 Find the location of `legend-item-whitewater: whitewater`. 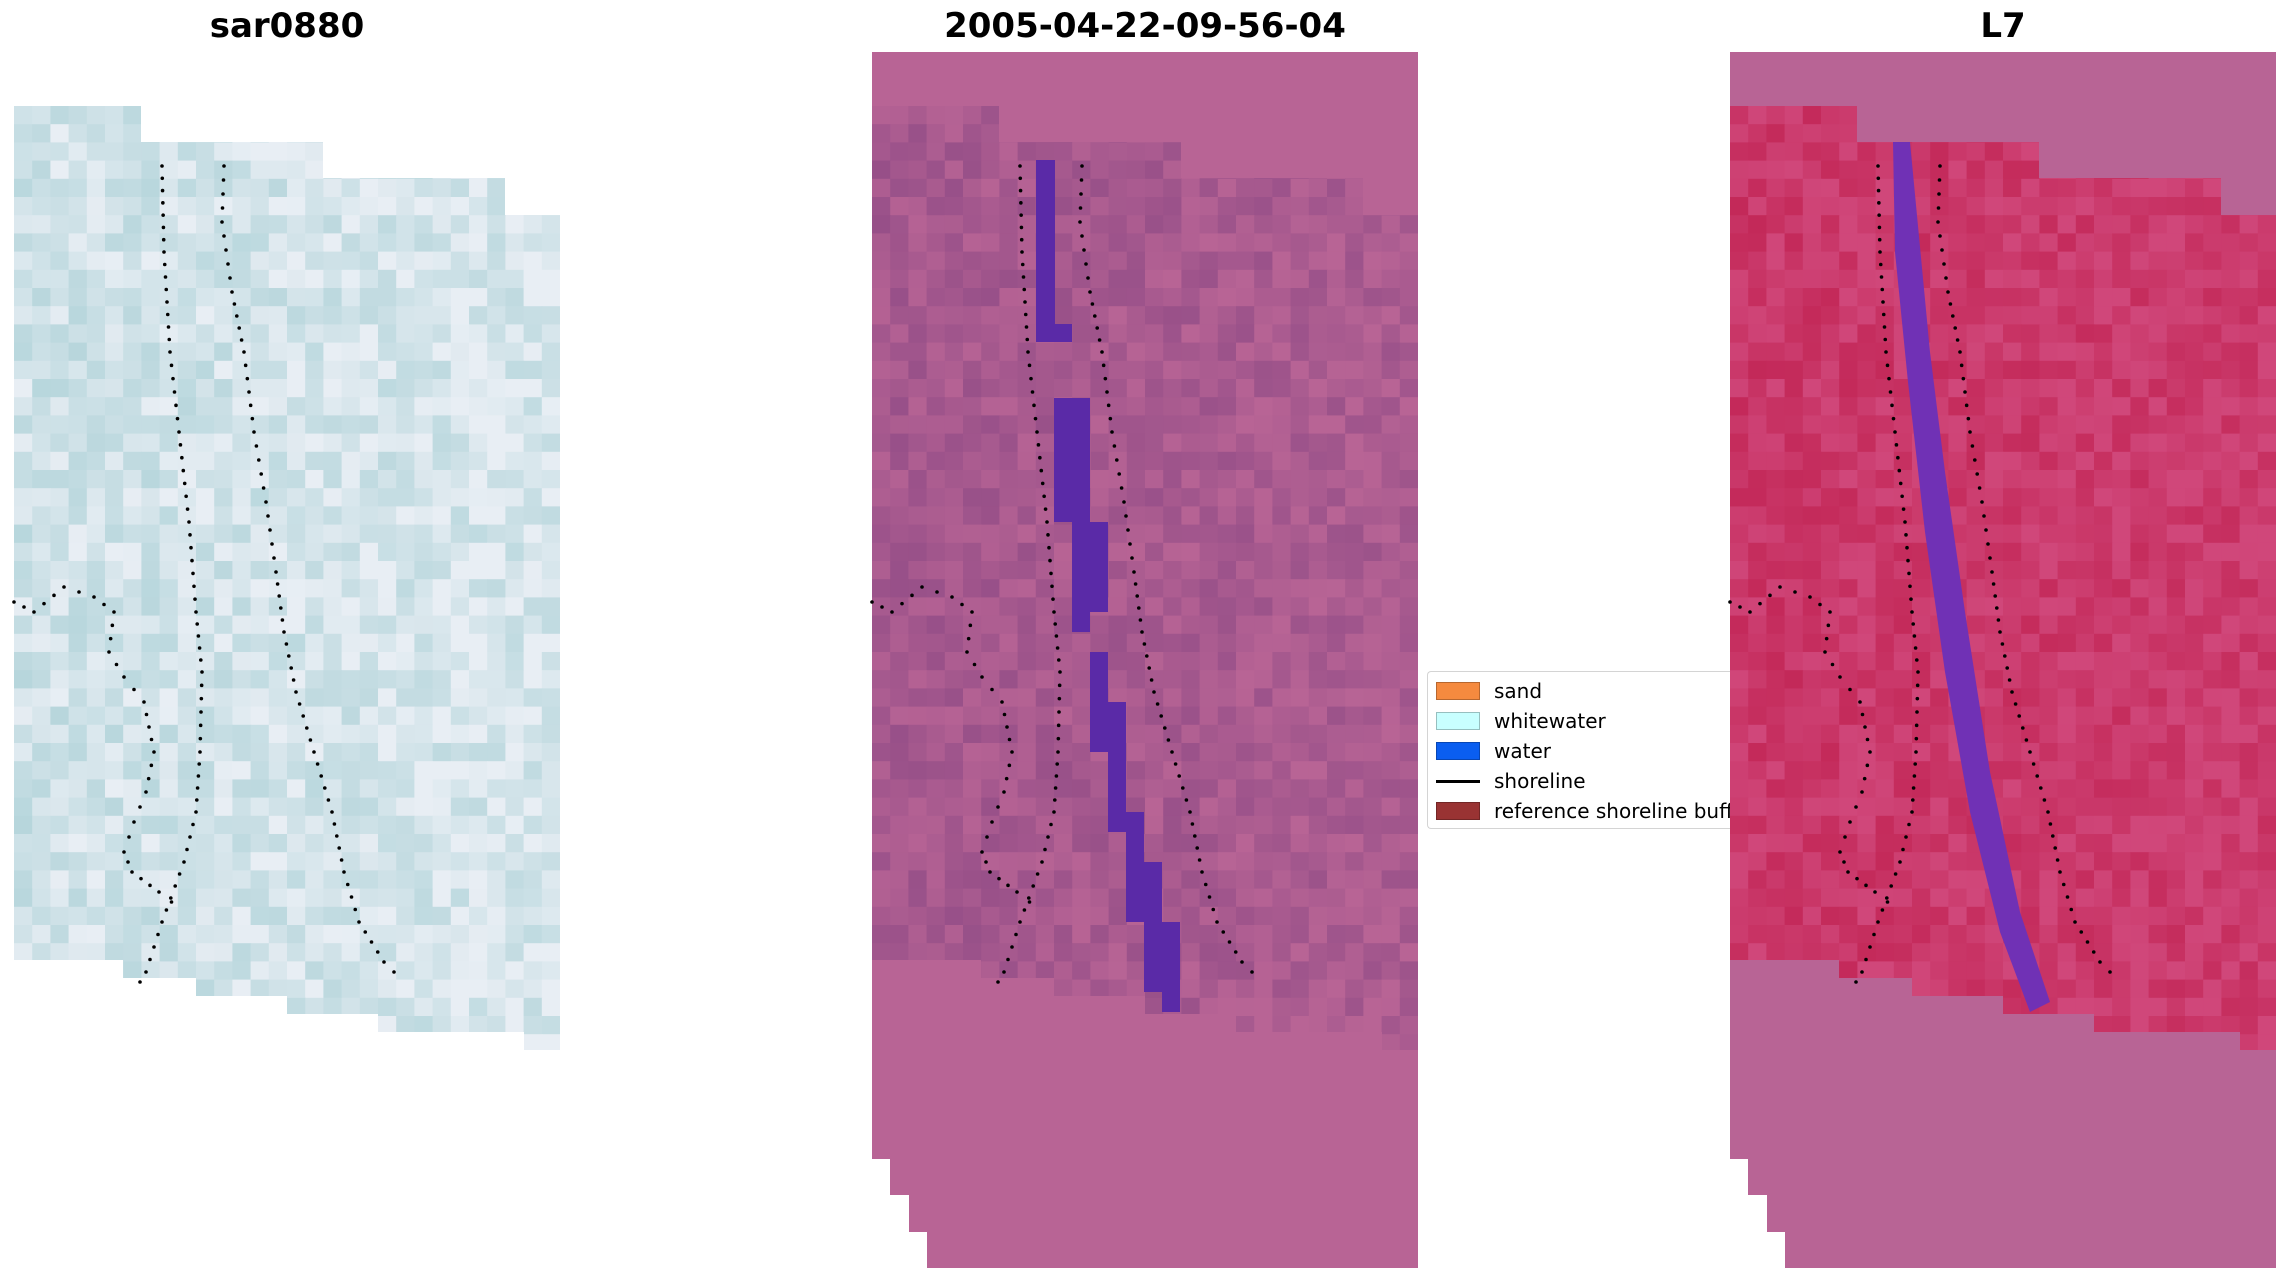

legend-item-whitewater: whitewater is located at coordinates (1517, 721).